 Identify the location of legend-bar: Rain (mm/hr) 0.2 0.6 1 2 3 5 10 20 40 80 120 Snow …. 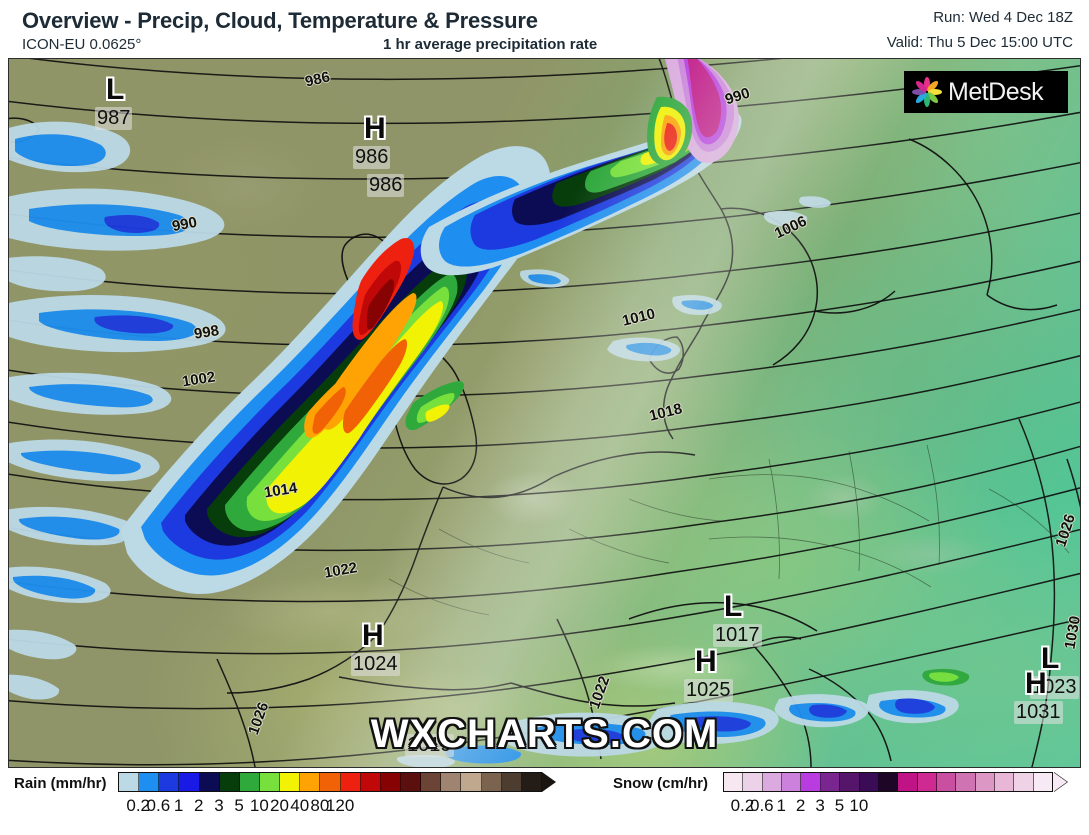
(544, 802).